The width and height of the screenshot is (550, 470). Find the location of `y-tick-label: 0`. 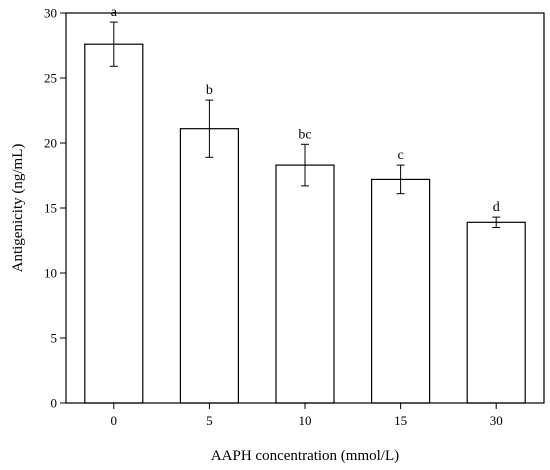

y-tick-label: 0 is located at coordinates (54, 403).